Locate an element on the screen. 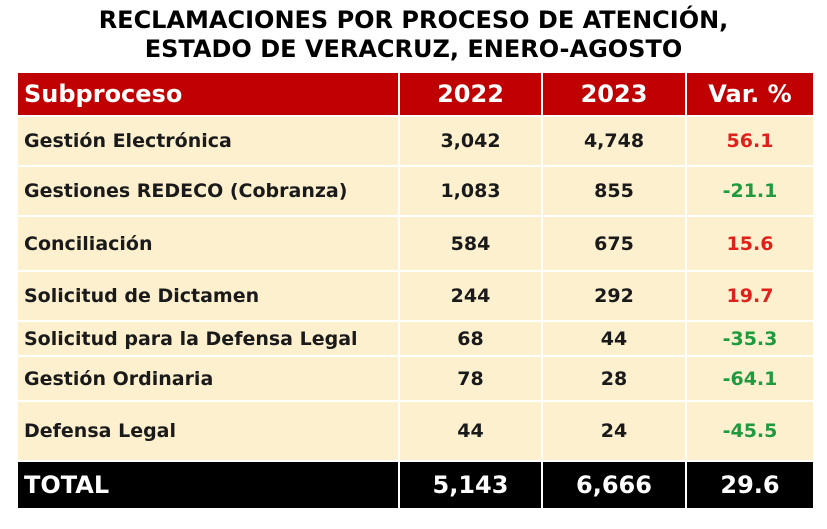 The width and height of the screenshot is (827, 529). row-label: Gestión Ordinaria is located at coordinates (208, 378).